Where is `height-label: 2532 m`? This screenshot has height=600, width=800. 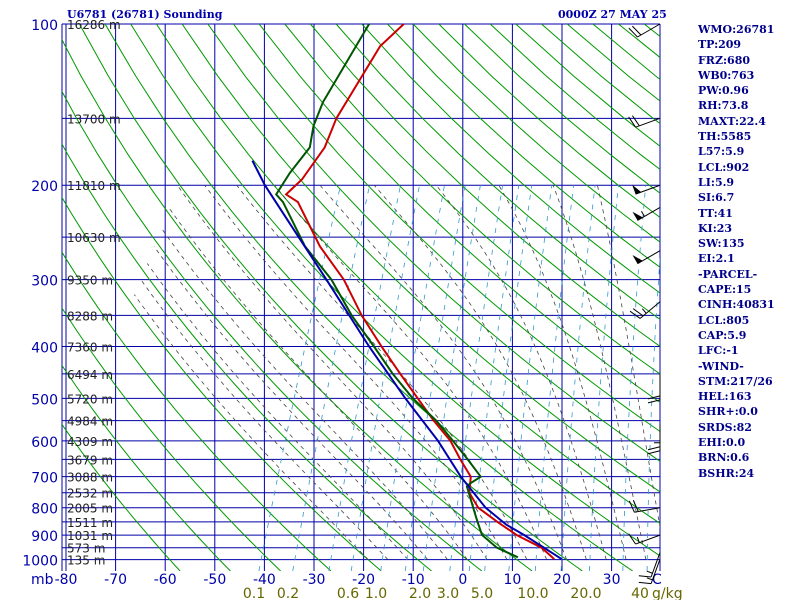
height-label: 2532 m is located at coordinates (90, 494).